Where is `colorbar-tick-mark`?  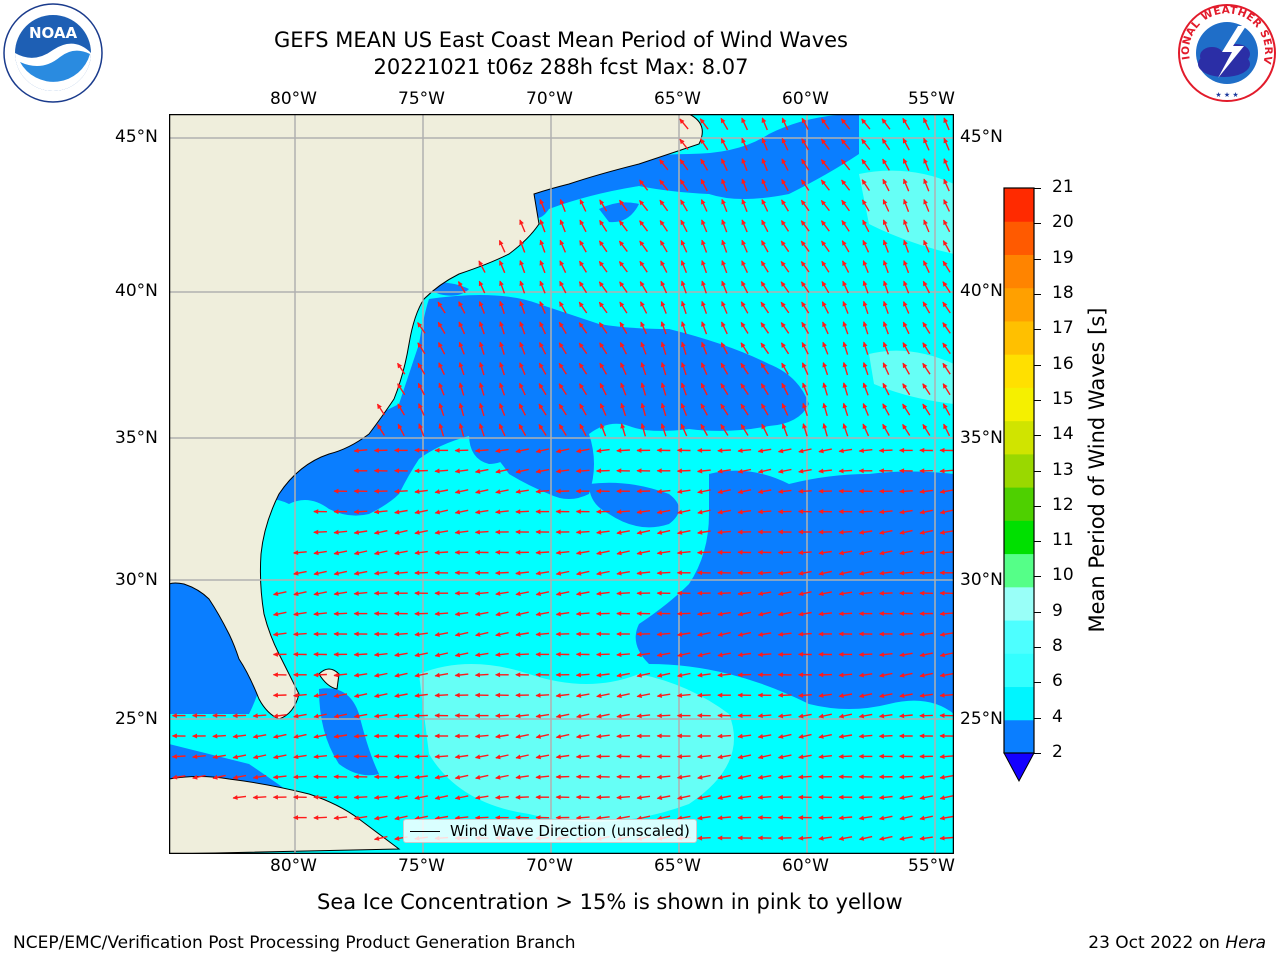
colorbar-tick-mark is located at coordinates (1037, 612).